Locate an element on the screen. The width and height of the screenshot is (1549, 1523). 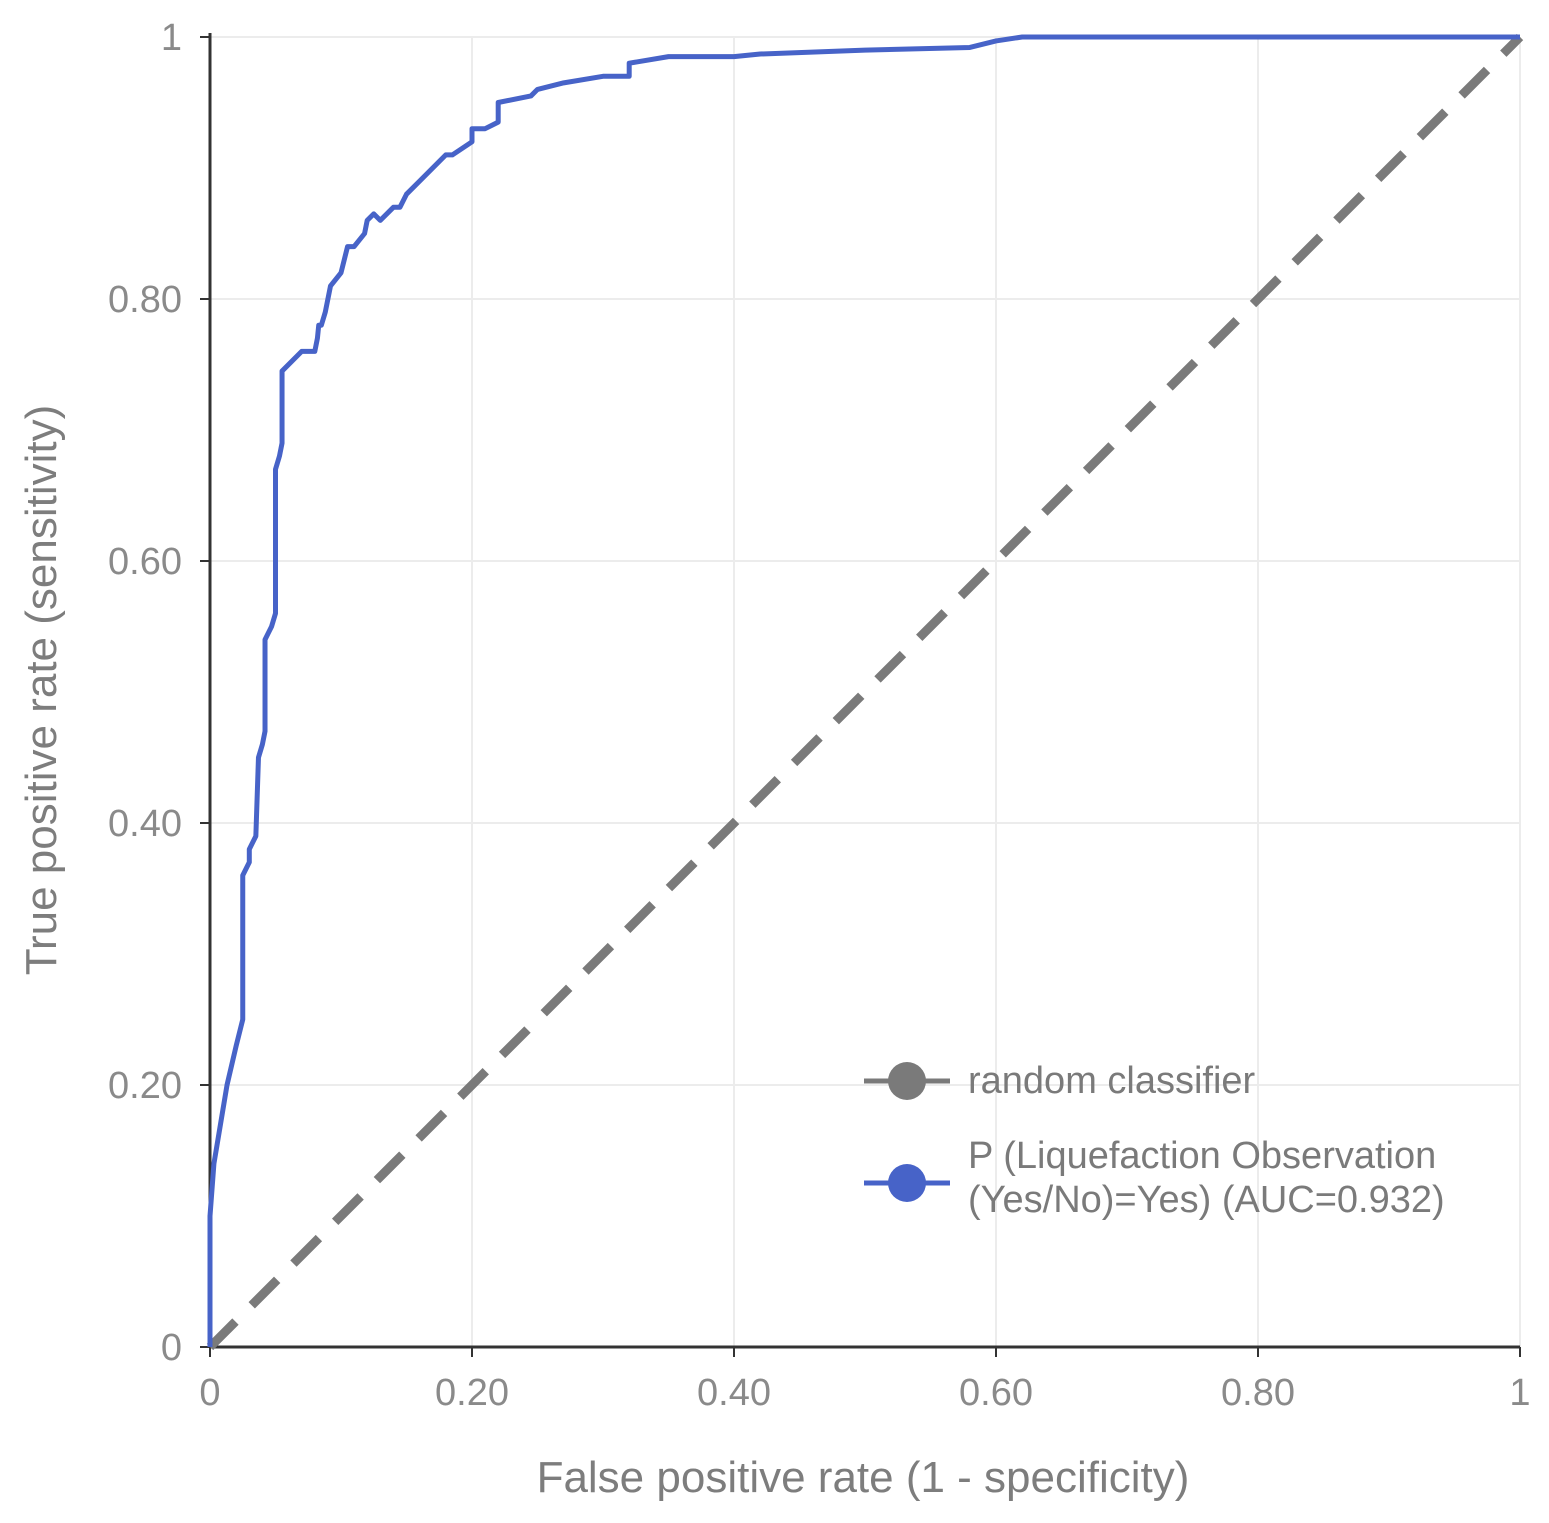
y-axis-title: True positive rate (sensitivity) is located at coordinates (41, 690).